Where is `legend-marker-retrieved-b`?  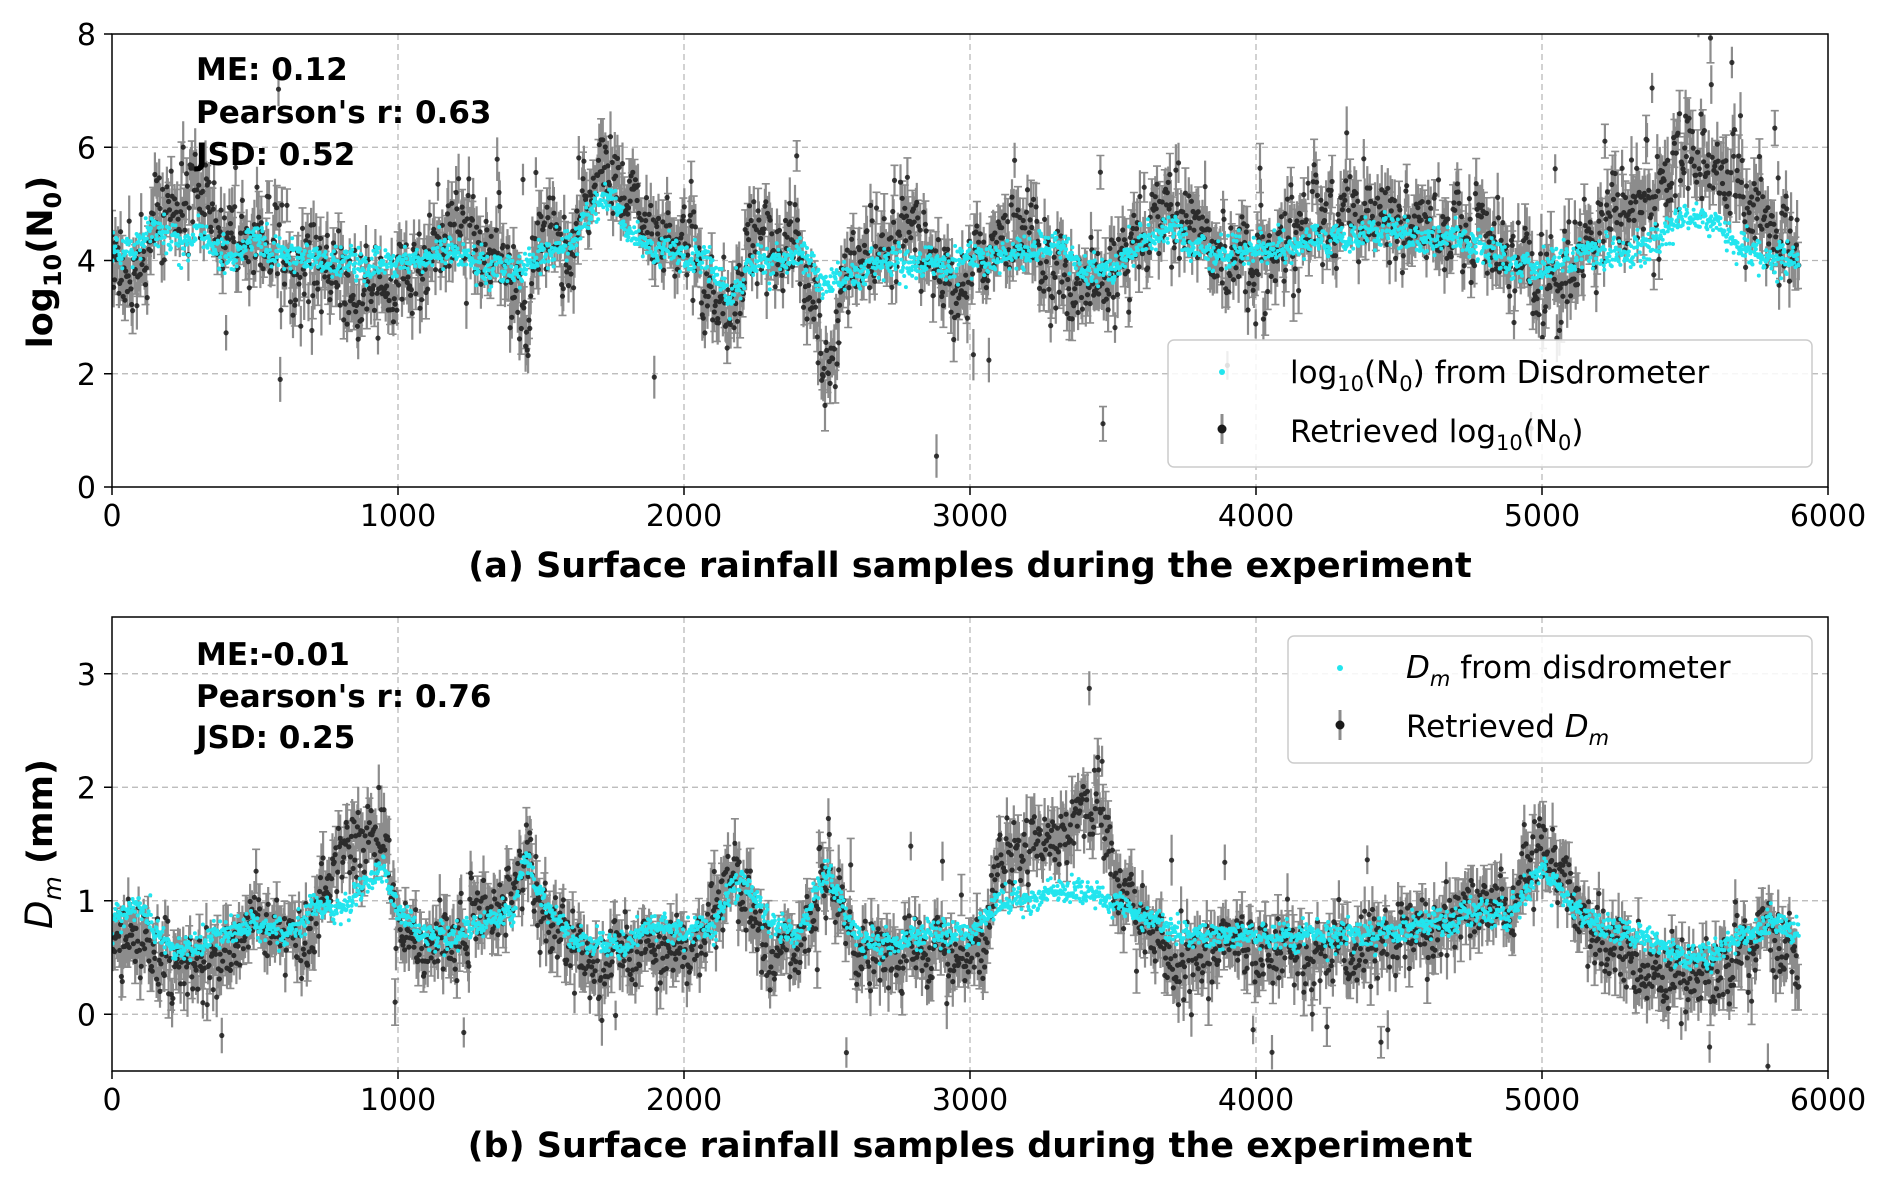
legend-marker-retrieved-b is located at coordinates (1340, 725).